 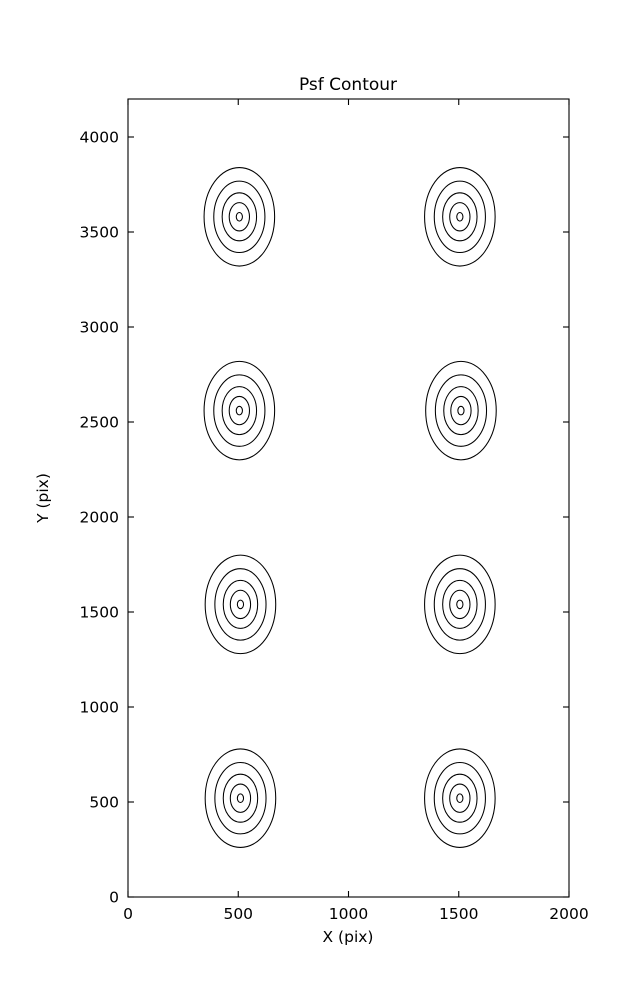 I want to click on x-axis-label: X (pix), so click(x=348, y=937).